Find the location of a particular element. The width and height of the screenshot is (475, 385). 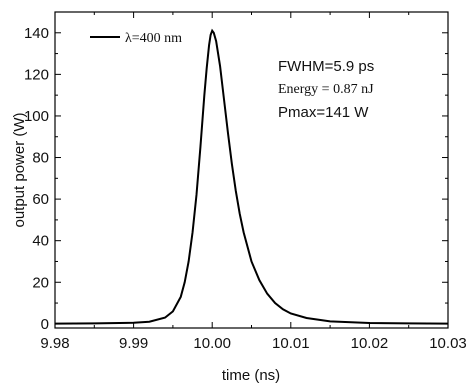

y-tick-label: 60 is located at coordinates (40, 199).